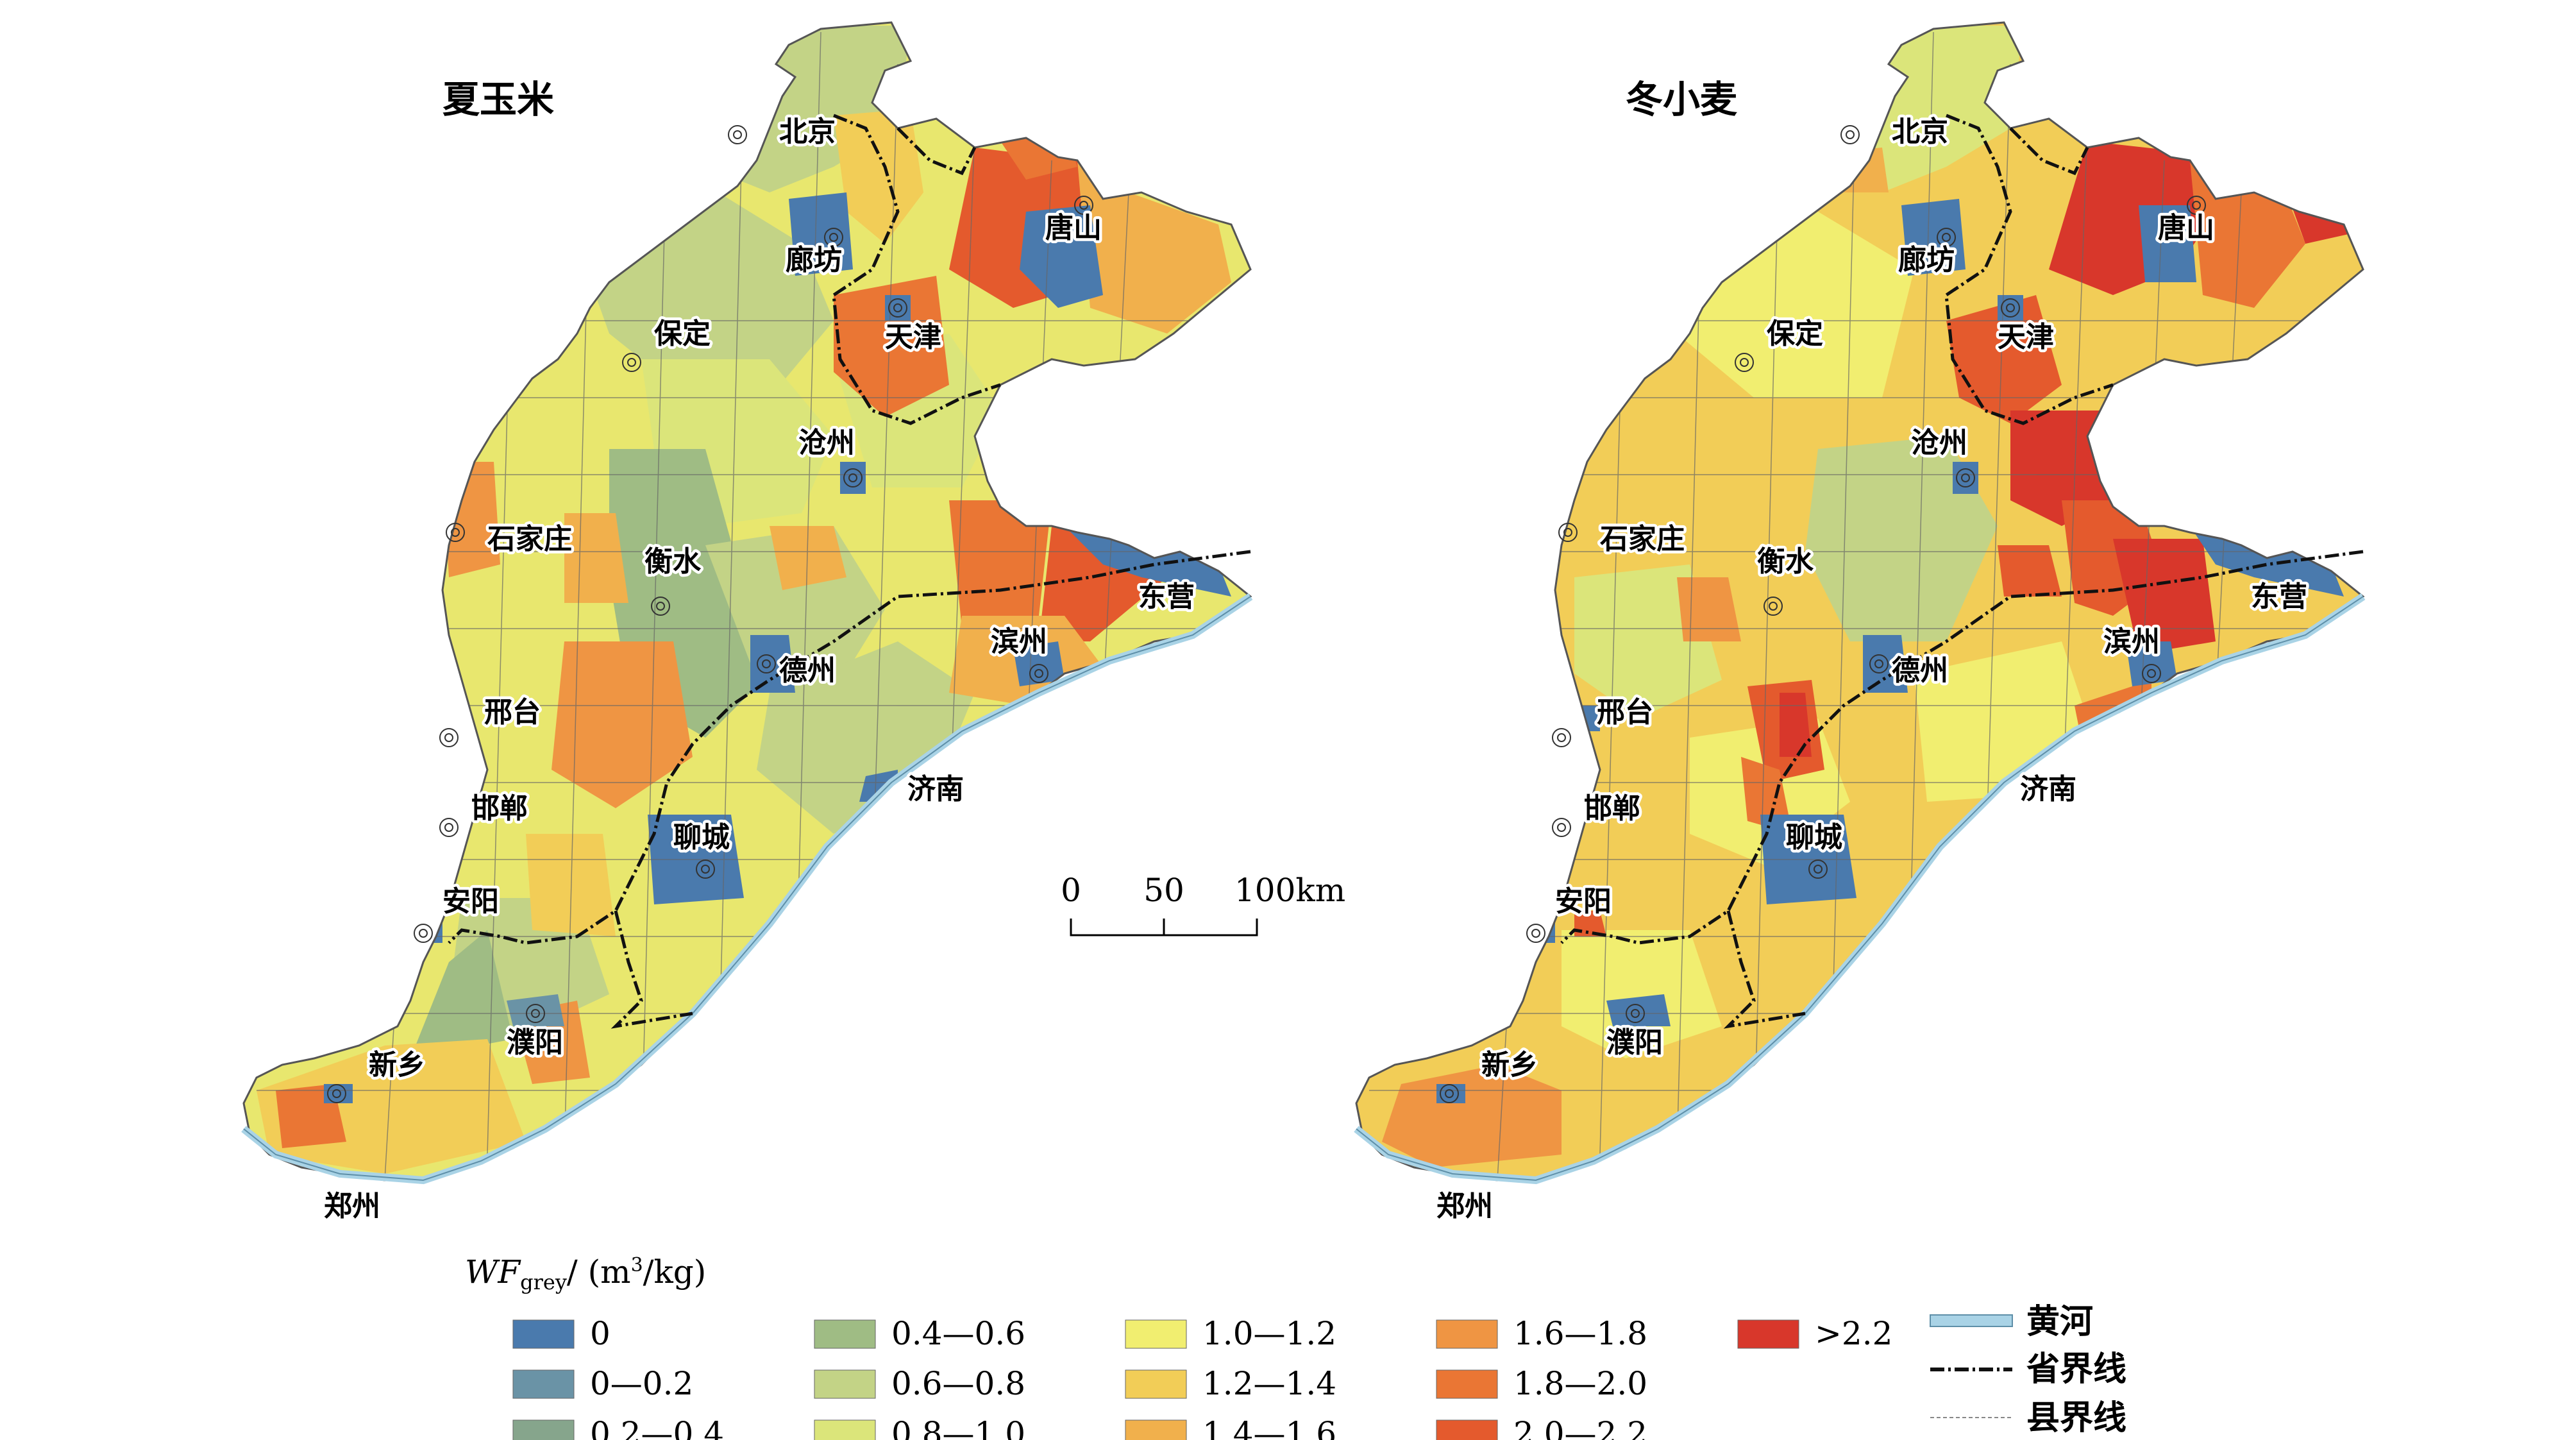  I want to click on legend-class-label: 0.4—0.6, so click(958, 1333).